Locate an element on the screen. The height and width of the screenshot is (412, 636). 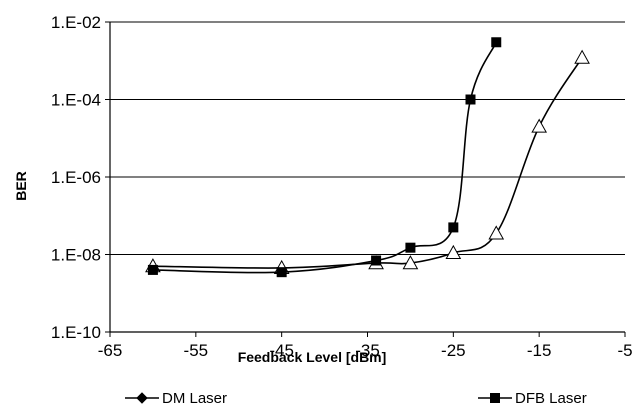
legend-label-dm-laser: DM Laser is located at coordinates (194, 398).